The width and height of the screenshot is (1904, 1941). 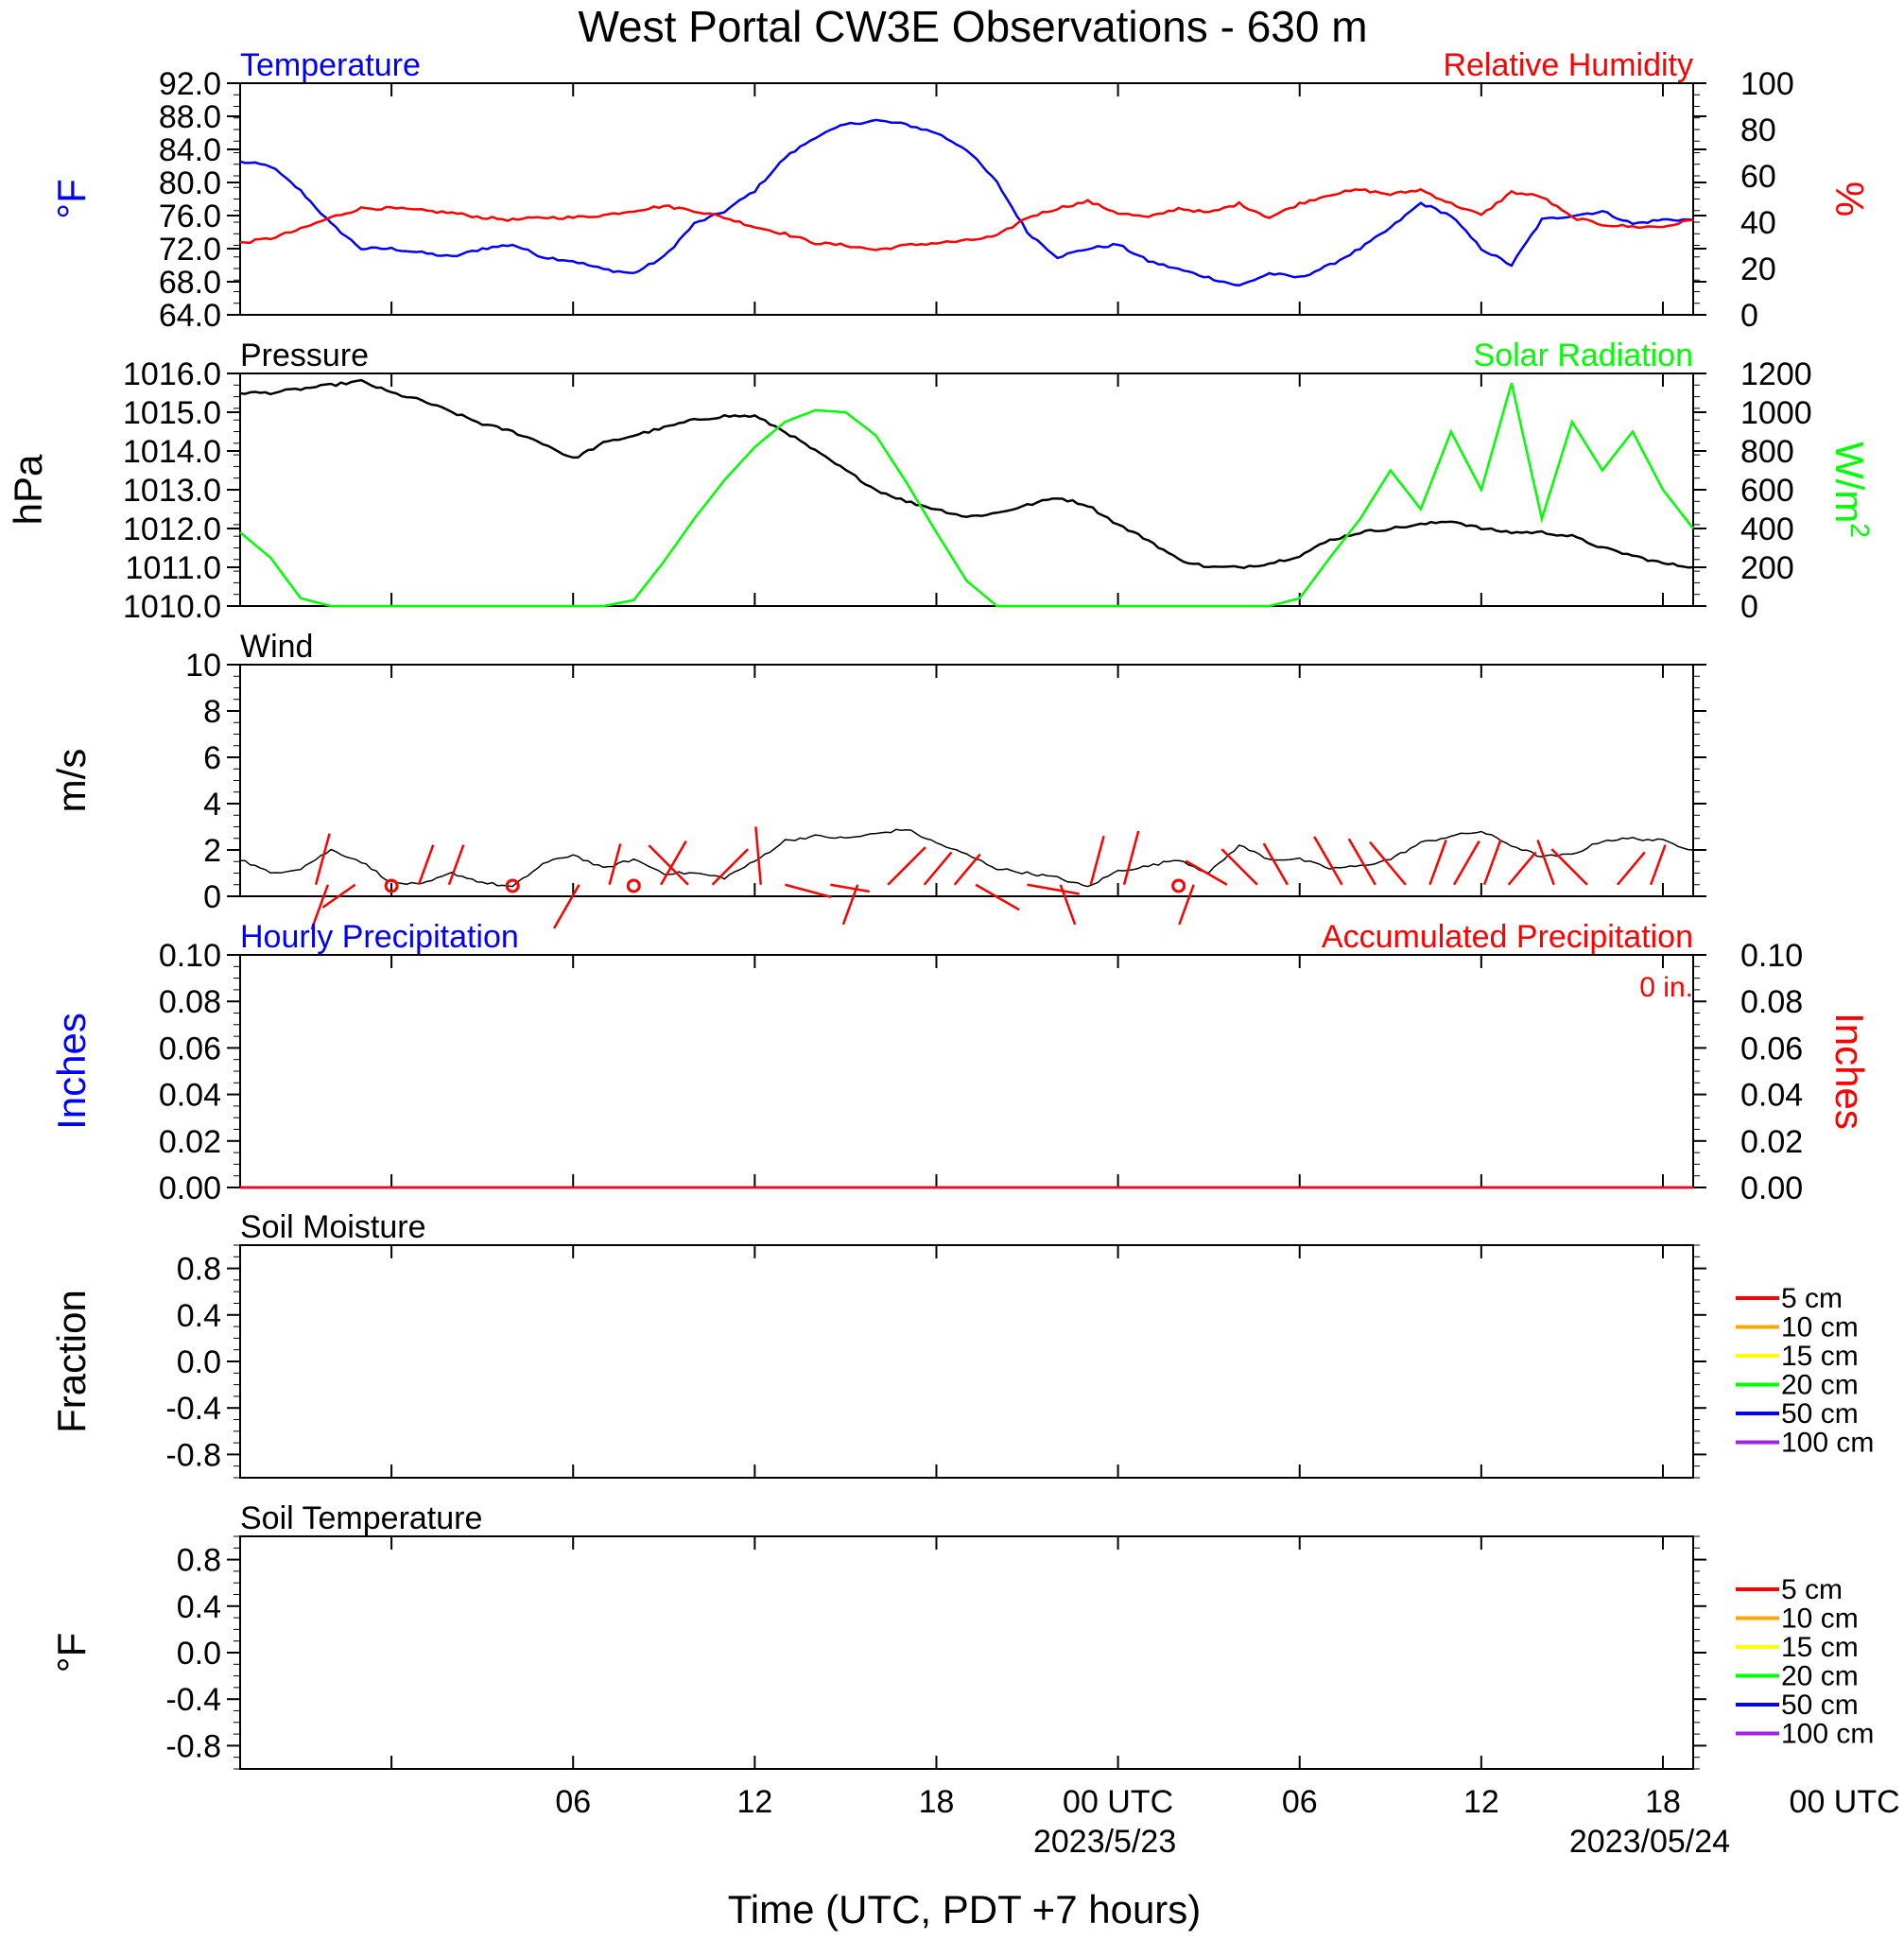 I want to click on panel-title-solar-radiation: Solar Radiation, so click(x=1583, y=356).